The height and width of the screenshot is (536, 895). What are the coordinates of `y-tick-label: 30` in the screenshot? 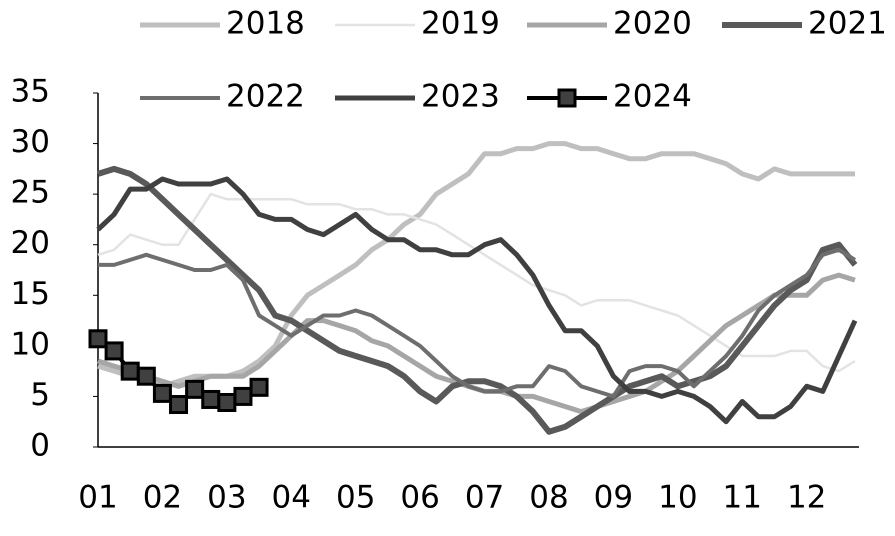 It's located at (30, 142).